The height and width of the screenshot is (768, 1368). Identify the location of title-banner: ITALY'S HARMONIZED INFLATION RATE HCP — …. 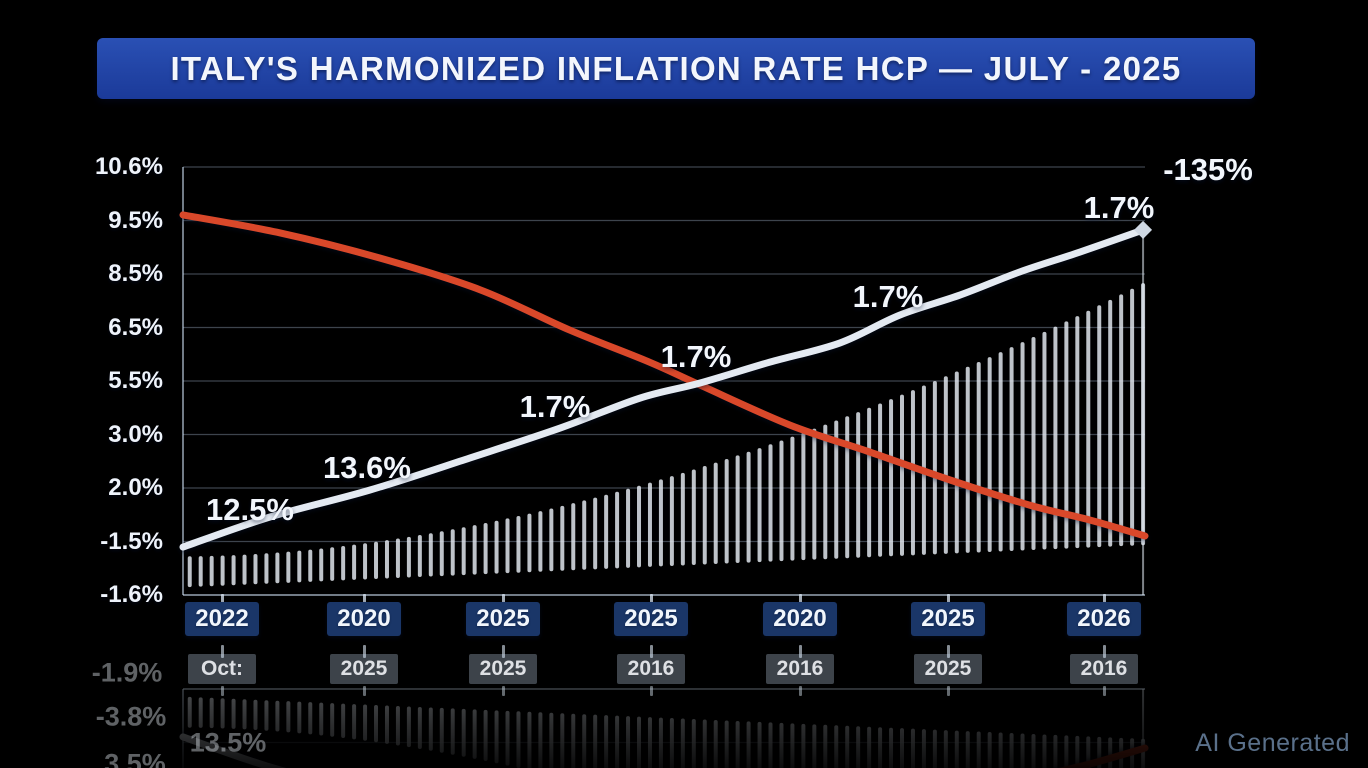
(676, 68).